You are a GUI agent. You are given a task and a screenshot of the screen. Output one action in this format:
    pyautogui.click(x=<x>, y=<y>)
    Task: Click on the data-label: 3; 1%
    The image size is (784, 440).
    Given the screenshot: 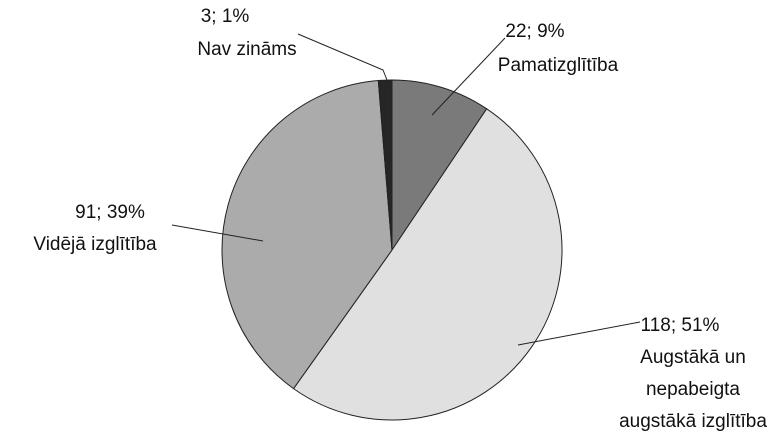 What is the action you would take?
    pyautogui.click(x=225, y=16)
    